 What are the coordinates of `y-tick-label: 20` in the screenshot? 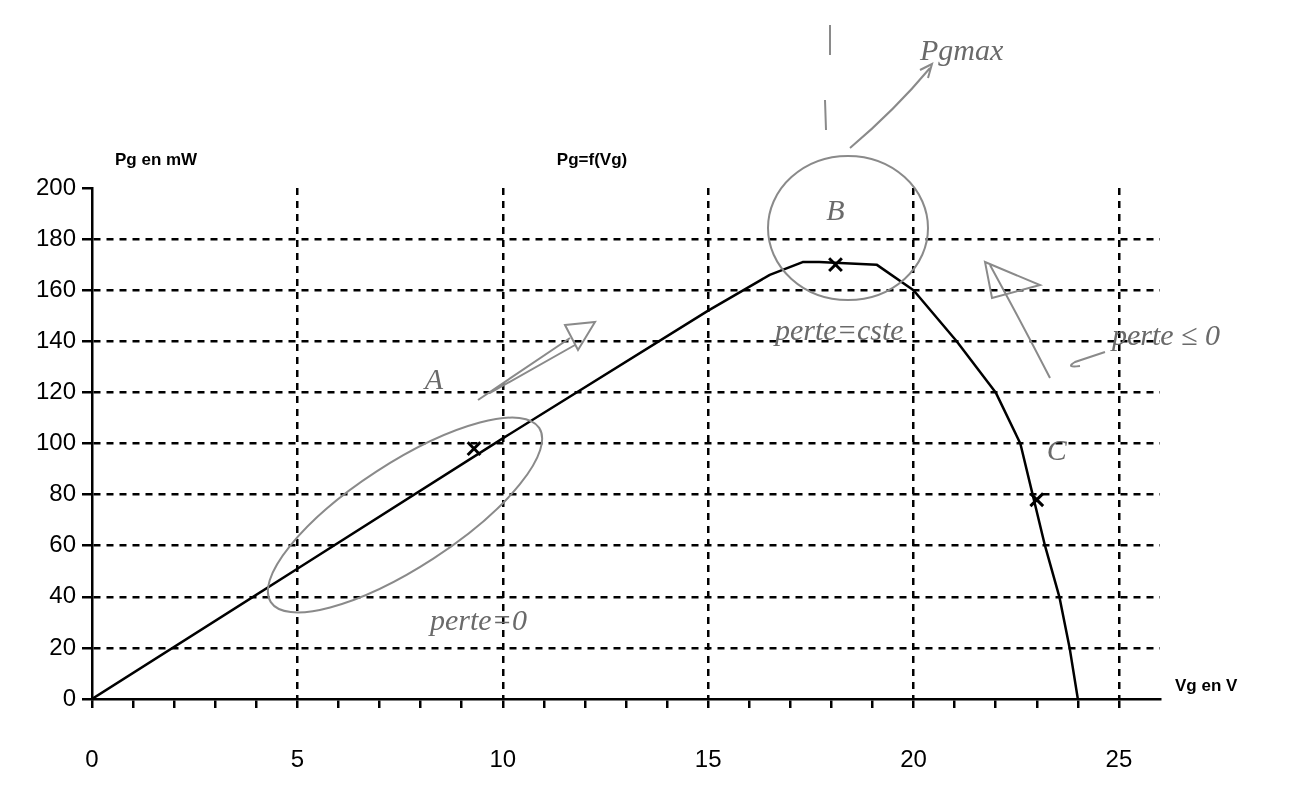 It's located at (62, 646).